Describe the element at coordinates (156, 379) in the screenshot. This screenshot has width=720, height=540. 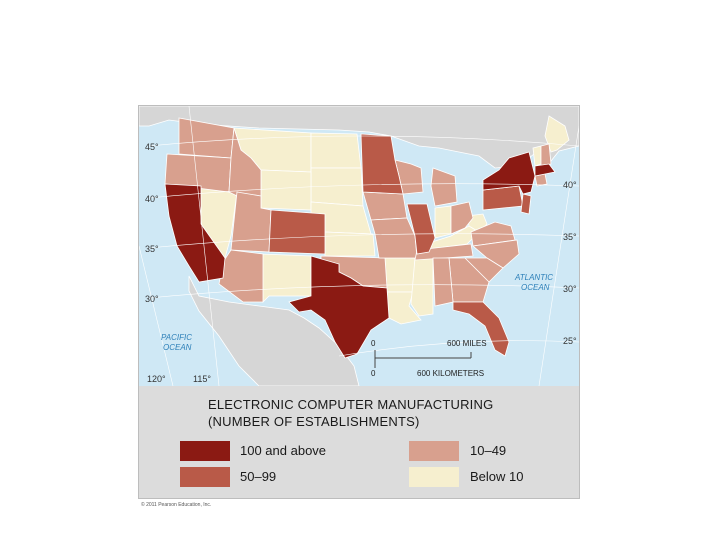
I see `lon-label-120: 120°` at that location.